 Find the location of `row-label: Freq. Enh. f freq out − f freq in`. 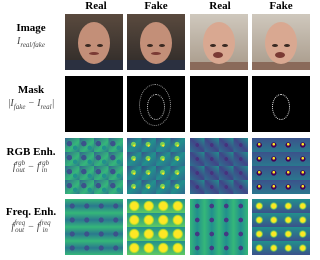

row-label: Freq. Enh. f freq out − f freq in is located at coordinates (31, 220).